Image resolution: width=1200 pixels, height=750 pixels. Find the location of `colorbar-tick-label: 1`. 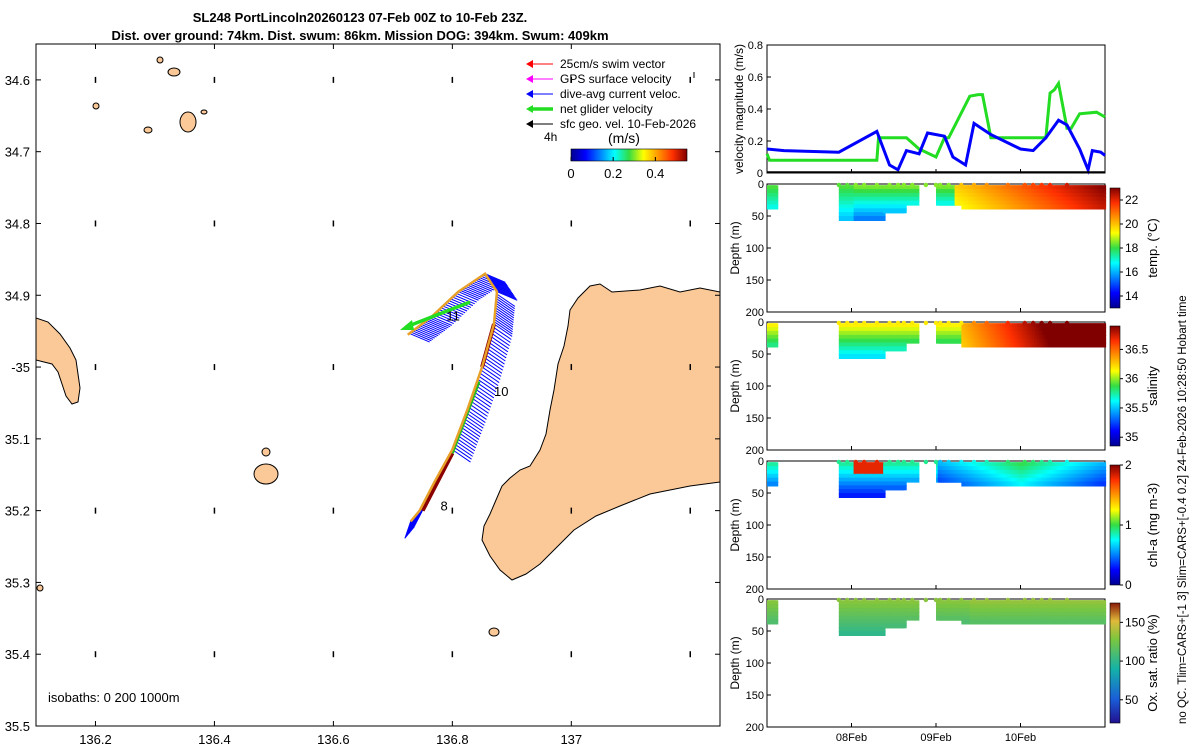

colorbar-tick-label: 1 is located at coordinates (1128, 525).